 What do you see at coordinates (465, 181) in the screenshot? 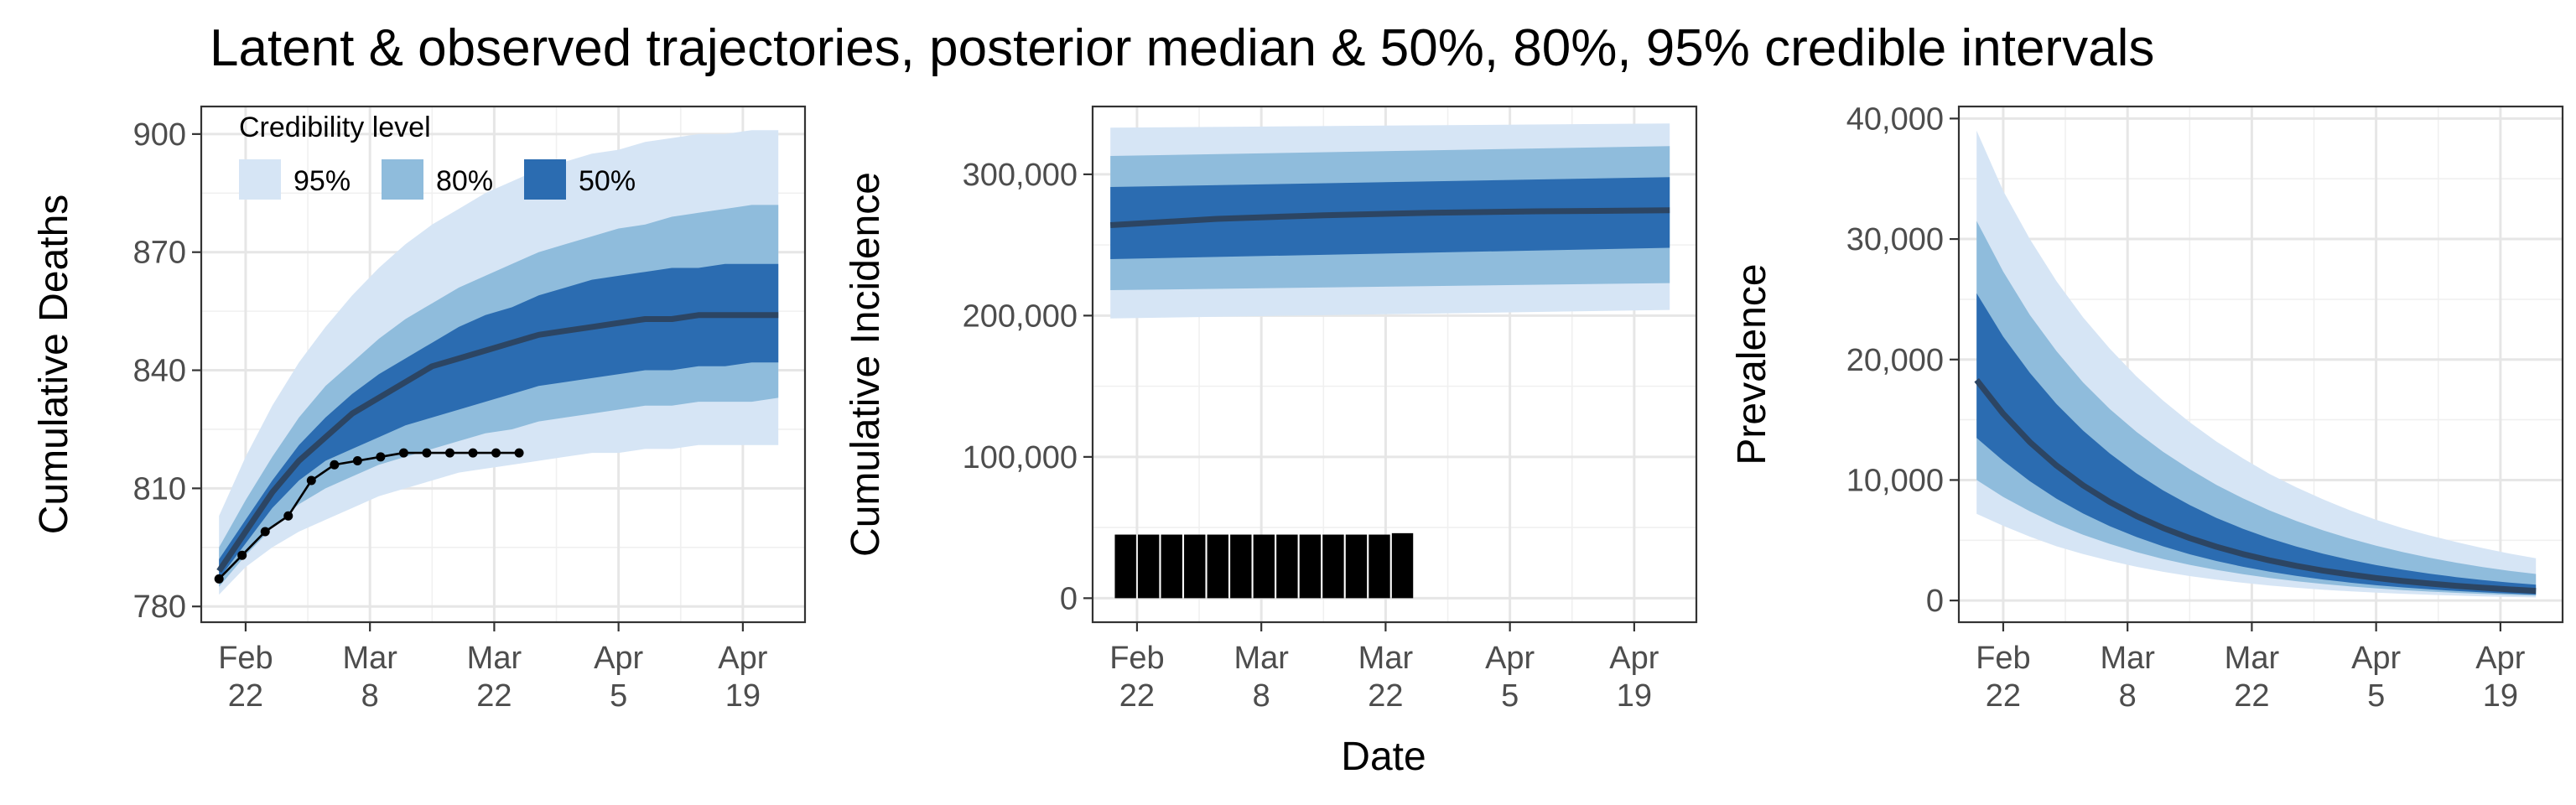
I see `legend-label-80: 80%` at bounding box center [465, 181].